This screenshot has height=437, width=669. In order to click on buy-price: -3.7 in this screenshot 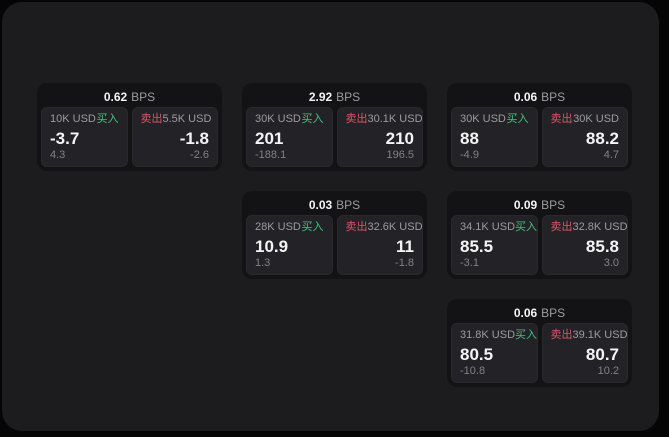, I will do `click(65, 138)`.